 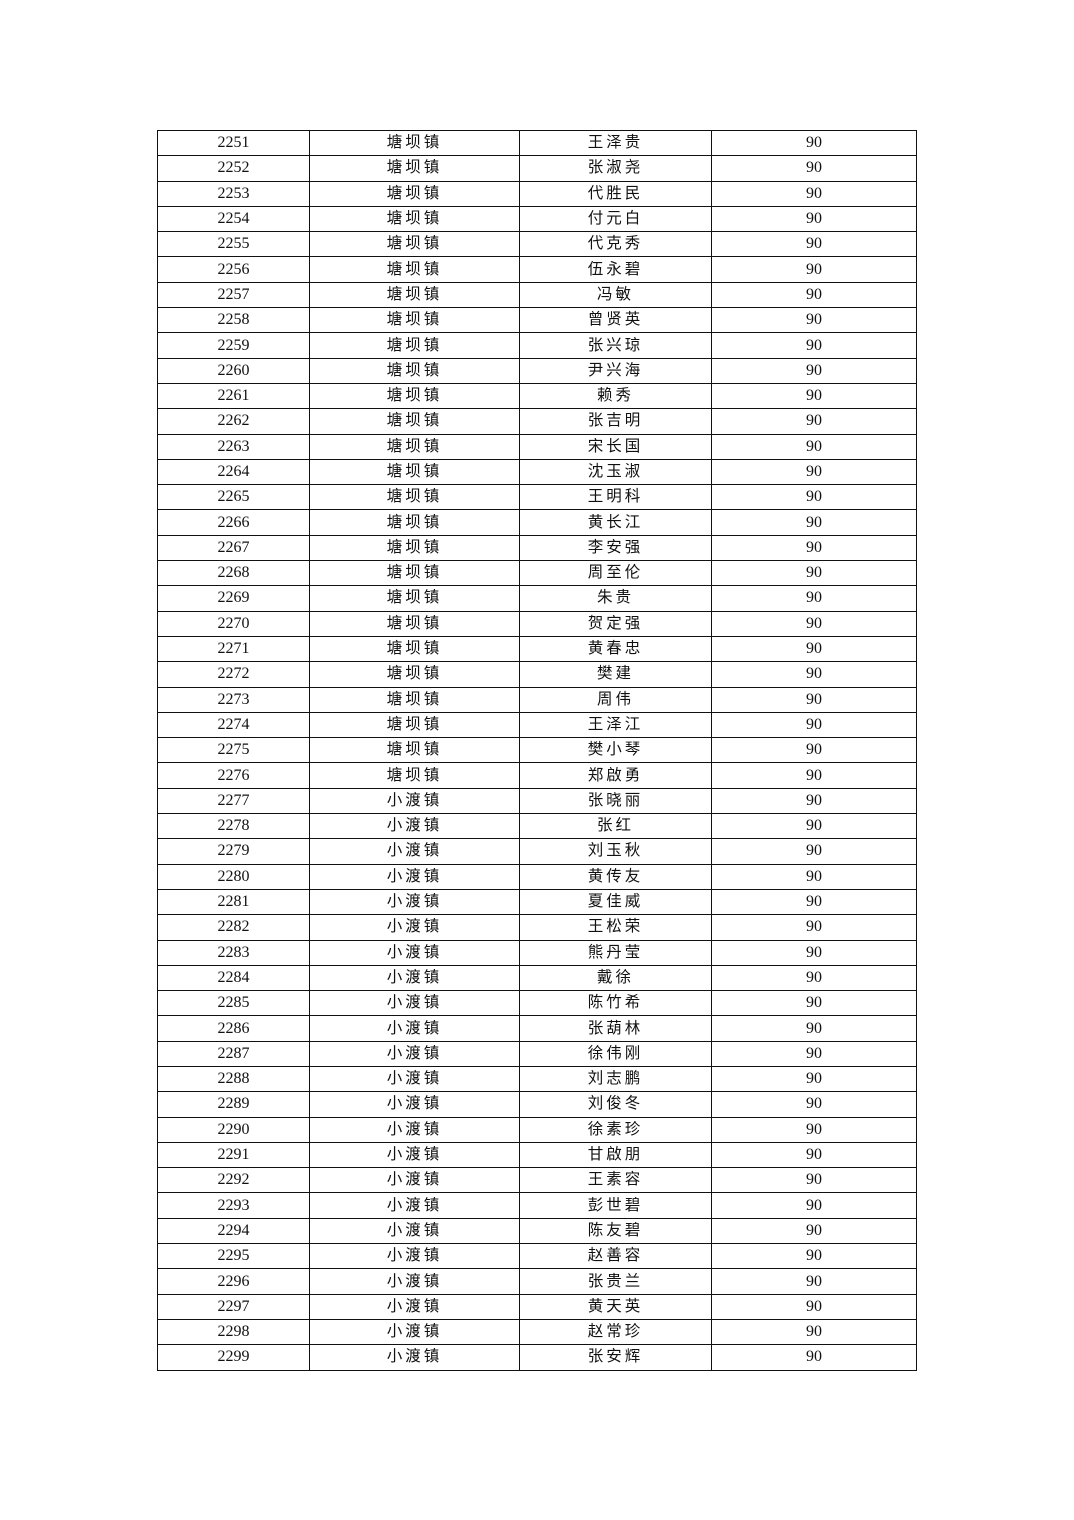 I want to click on cell-name: 周至伦, so click(x=615, y=573).